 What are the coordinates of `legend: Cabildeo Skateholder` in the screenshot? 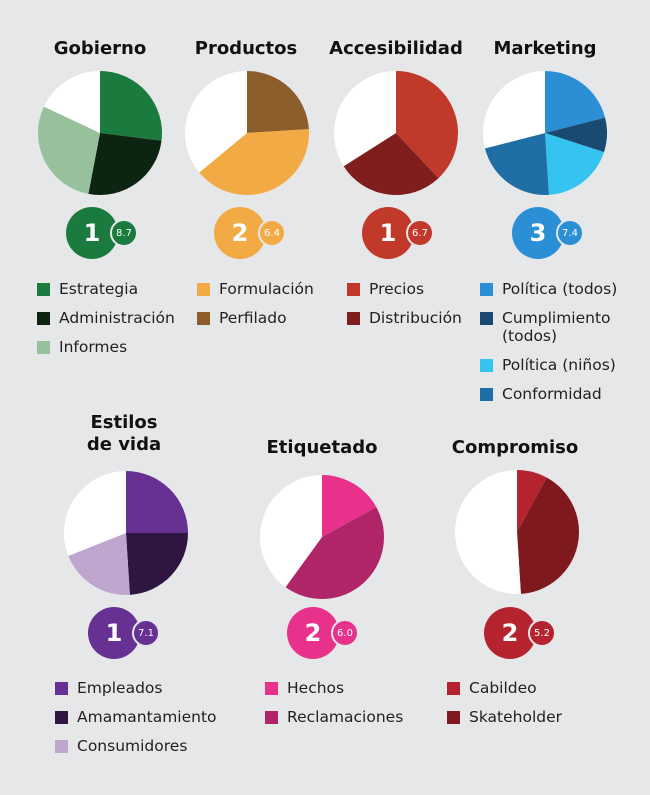 It's located at (504, 708).